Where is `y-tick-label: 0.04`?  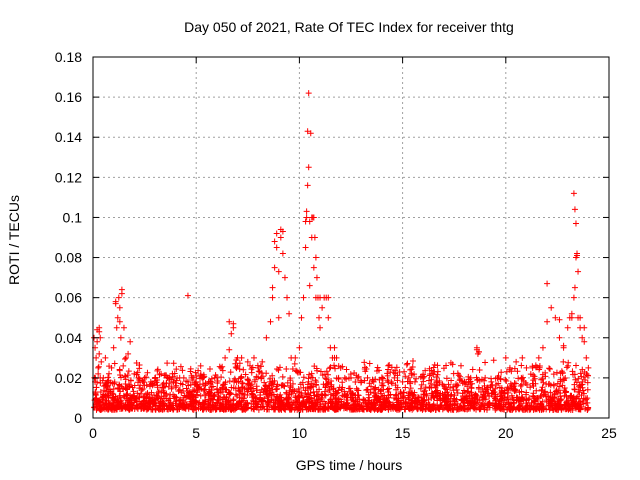 y-tick-label: 0.04 is located at coordinates (68, 338).